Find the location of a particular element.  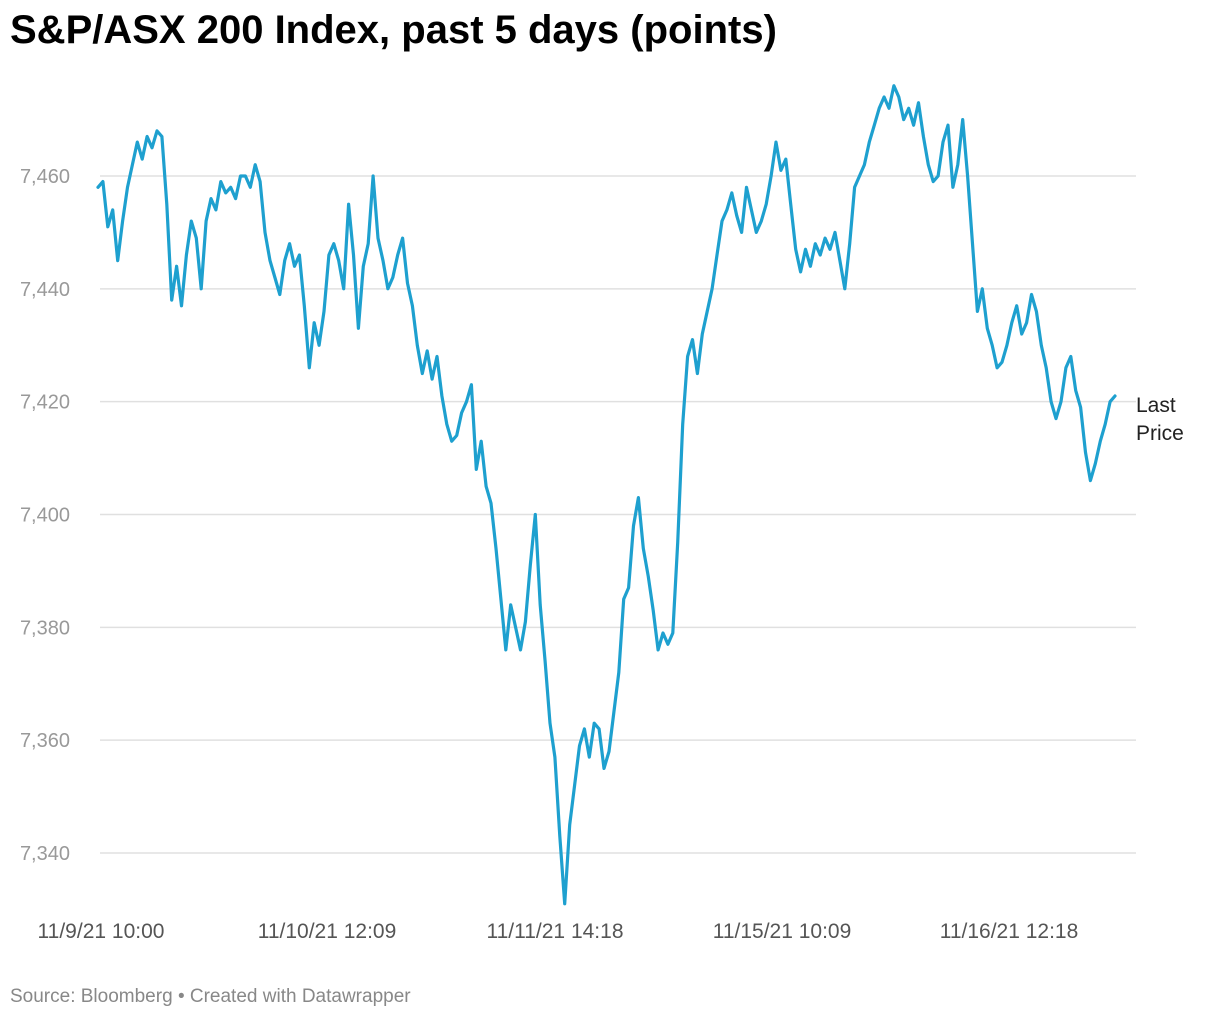

y-tick-label: 7,360 is located at coordinates (45, 741).